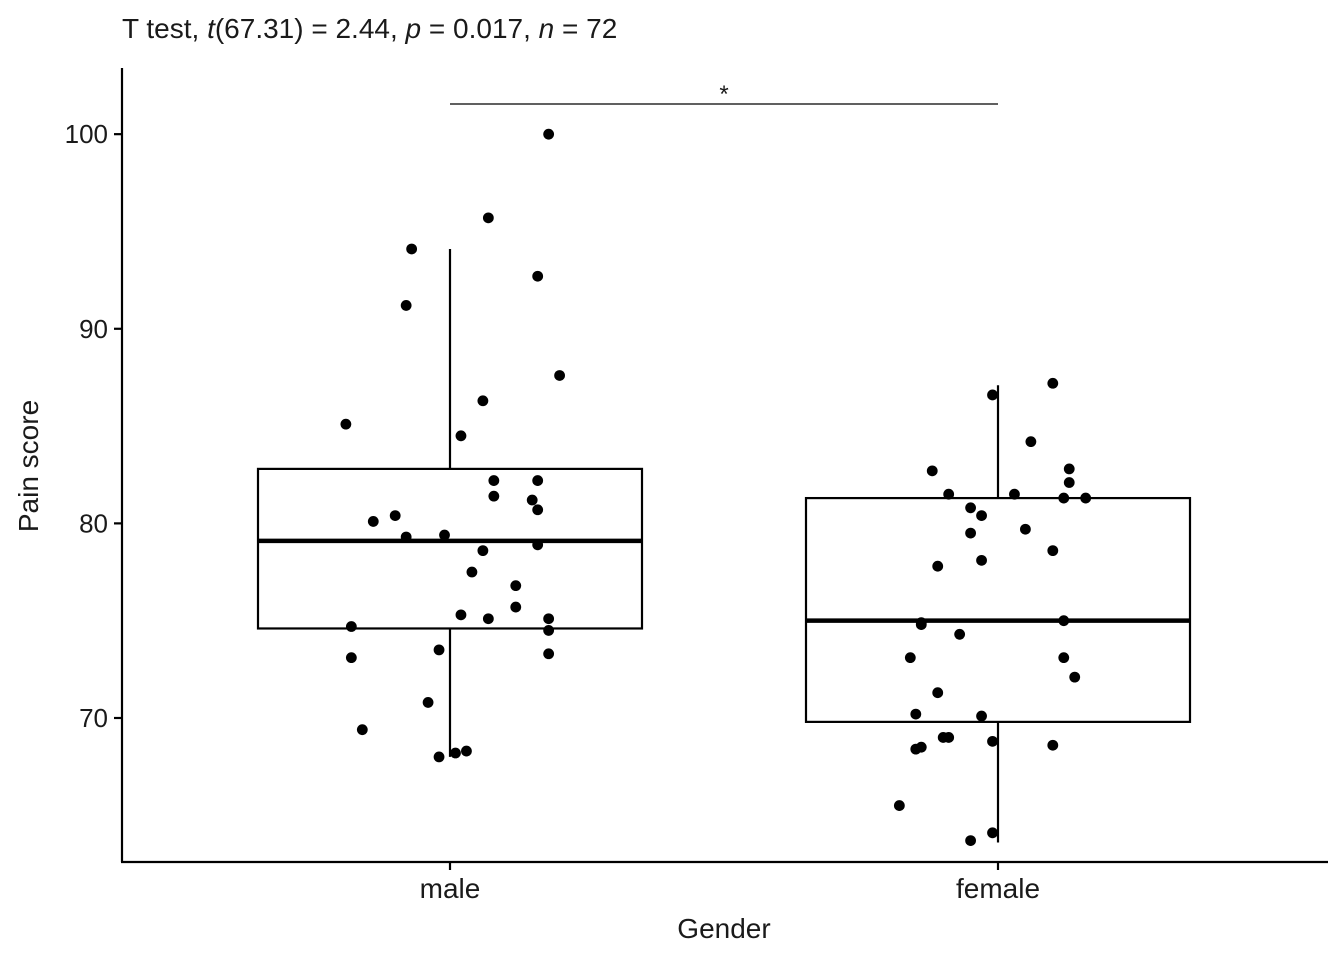 Image resolution: width=1344 pixels, height=960 pixels. What do you see at coordinates (93, 718) in the screenshot?
I see `y-tick-label: 70` at bounding box center [93, 718].